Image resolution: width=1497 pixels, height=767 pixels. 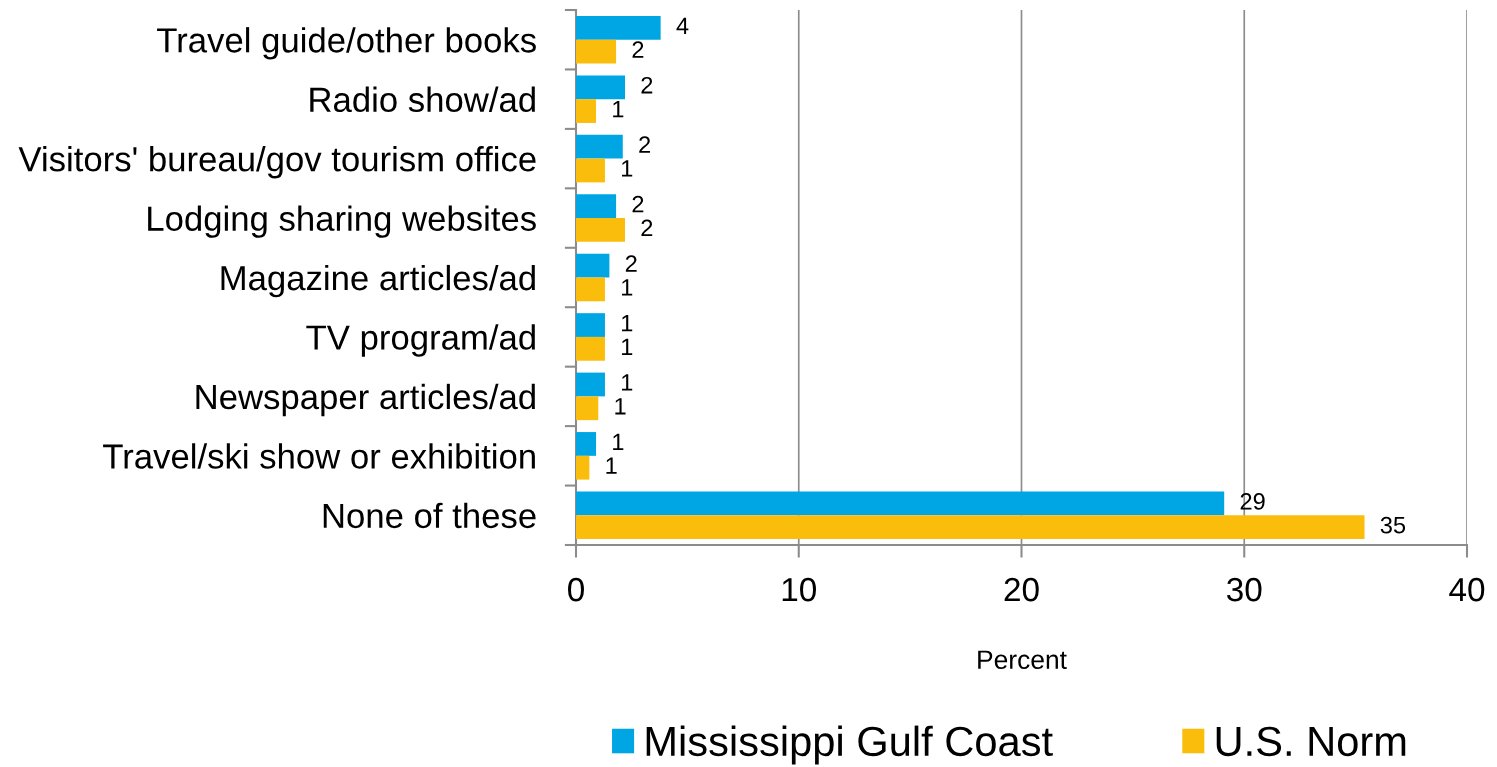 What do you see at coordinates (1311, 741) in the screenshot?
I see `legend-label: U.S. Norm` at bounding box center [1311, 741].